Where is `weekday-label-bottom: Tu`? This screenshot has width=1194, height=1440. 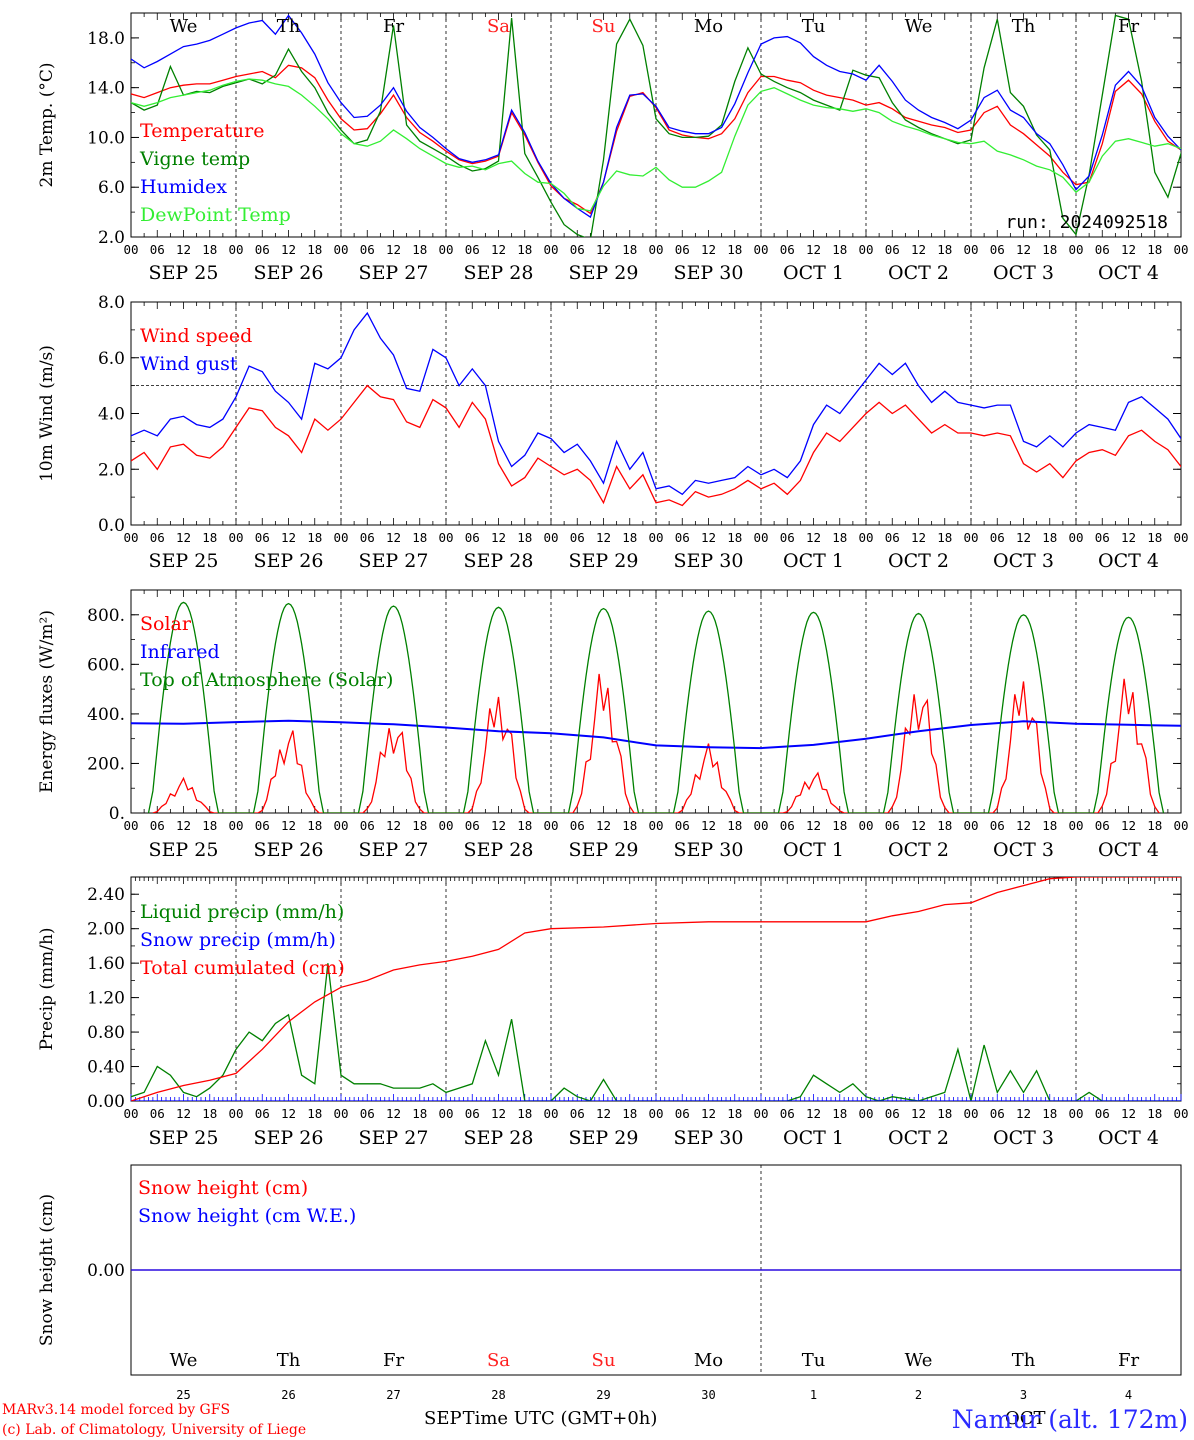
weekday-label-bottom: Tu is located at coordinates (814, 1360).